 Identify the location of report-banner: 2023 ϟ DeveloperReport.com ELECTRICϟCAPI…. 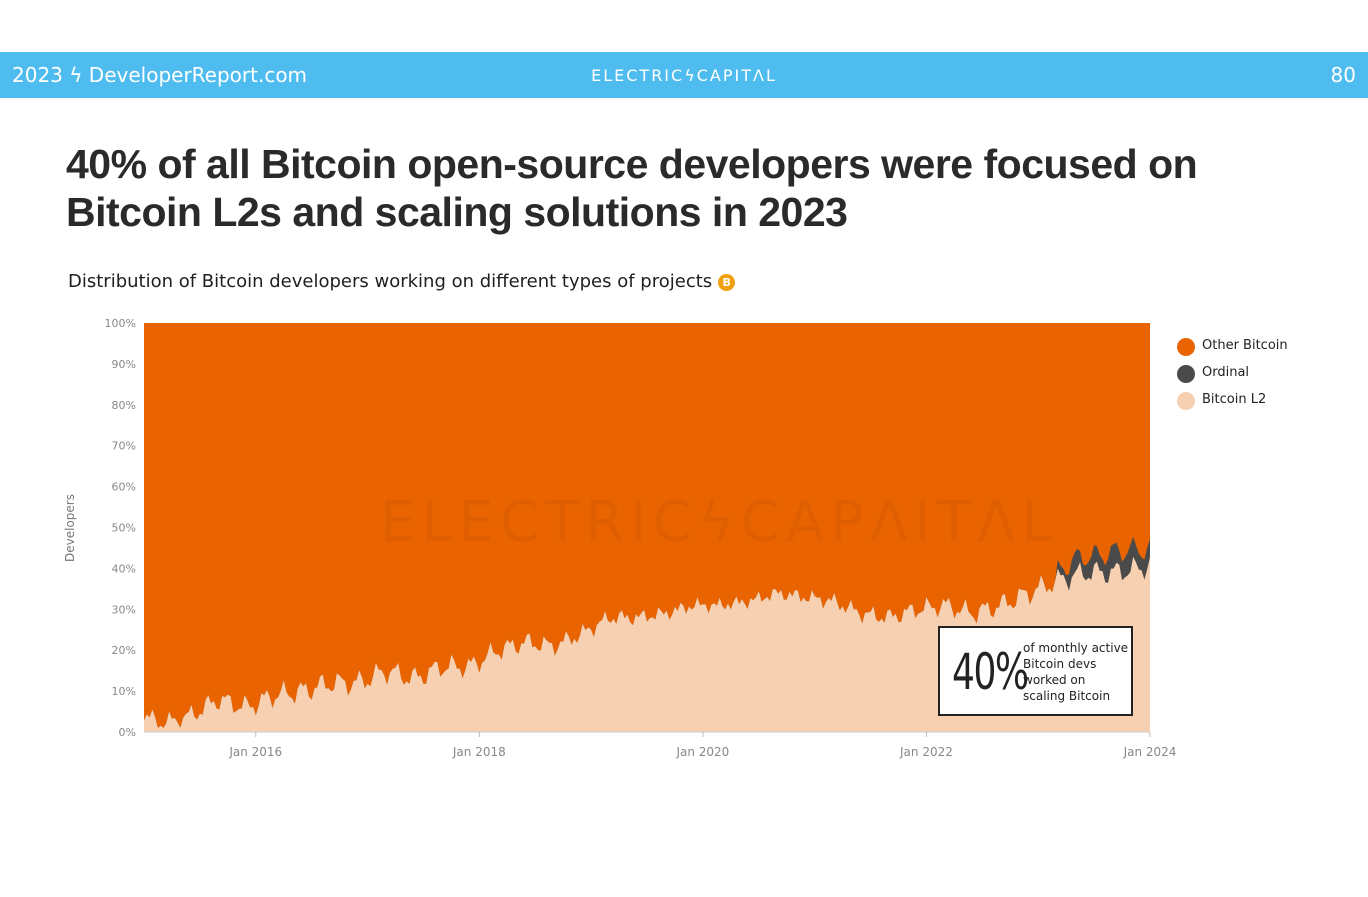
(684, 75).